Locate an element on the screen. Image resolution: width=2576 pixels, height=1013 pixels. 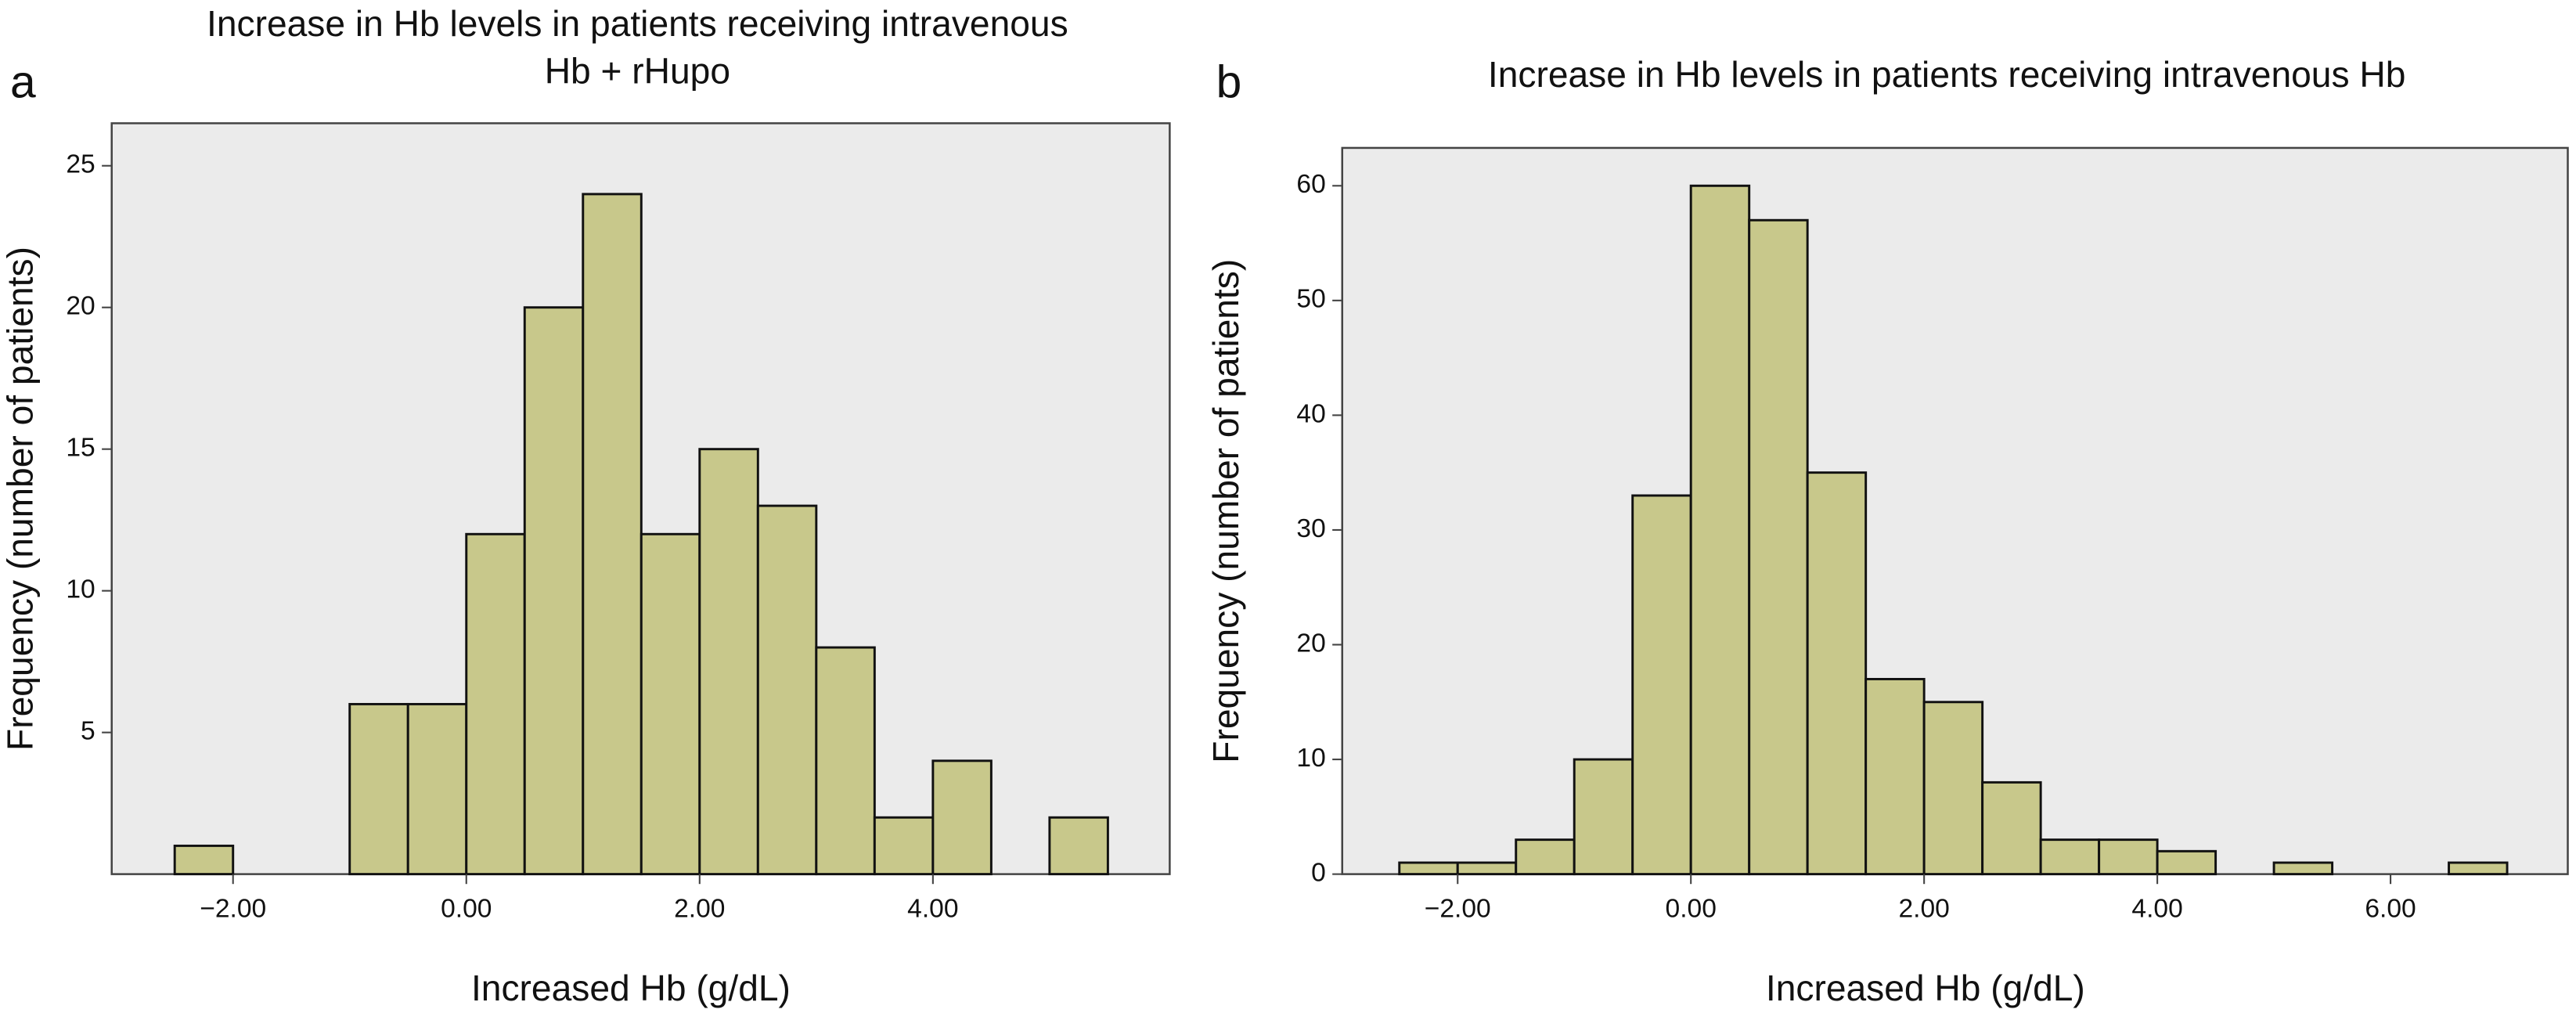
panel-label: b is located at coordinates (1229, 82).